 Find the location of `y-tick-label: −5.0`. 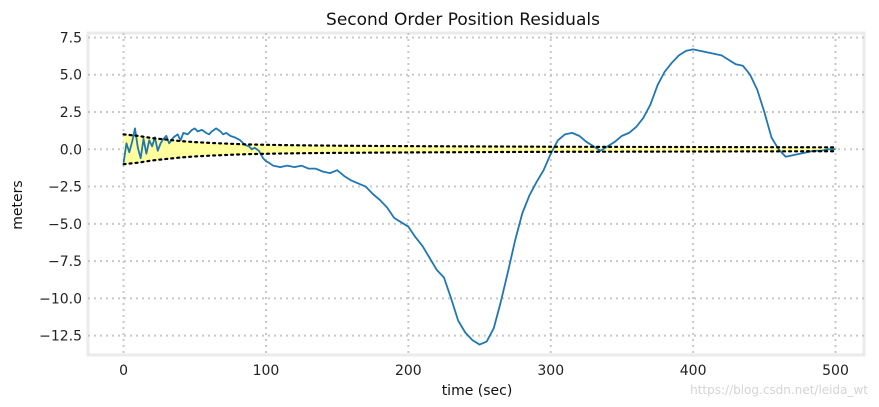

y-tick-label: −5.0 is located at coordinates (65, 225).